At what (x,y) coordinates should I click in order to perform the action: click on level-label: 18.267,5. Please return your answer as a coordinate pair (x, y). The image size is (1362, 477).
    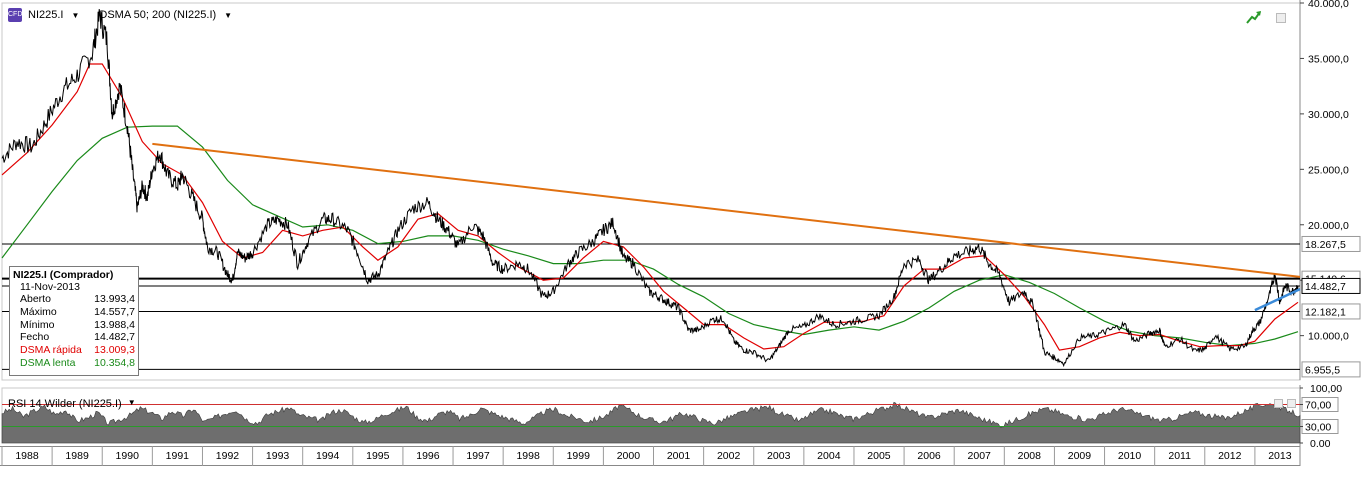
    Looking at the image, I should click on (1325, 245).